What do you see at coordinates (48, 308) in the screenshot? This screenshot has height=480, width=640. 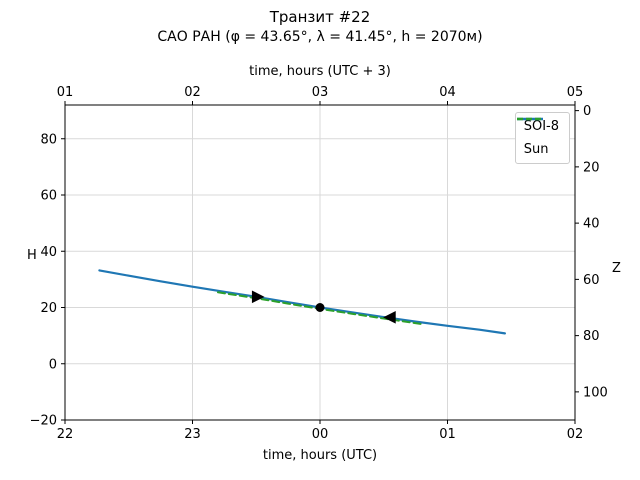 I see `tick-label-left: 20` at bounding box center [48, 308].